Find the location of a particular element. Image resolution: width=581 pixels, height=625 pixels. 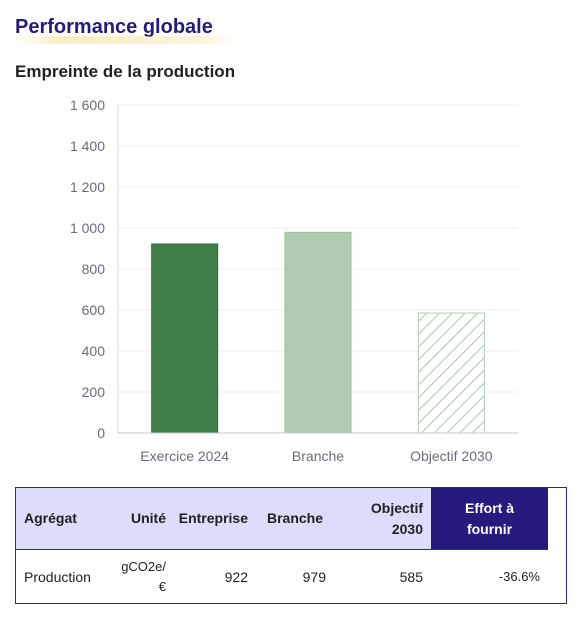

page-title: Performance globale is located at coordinates (114, 27).